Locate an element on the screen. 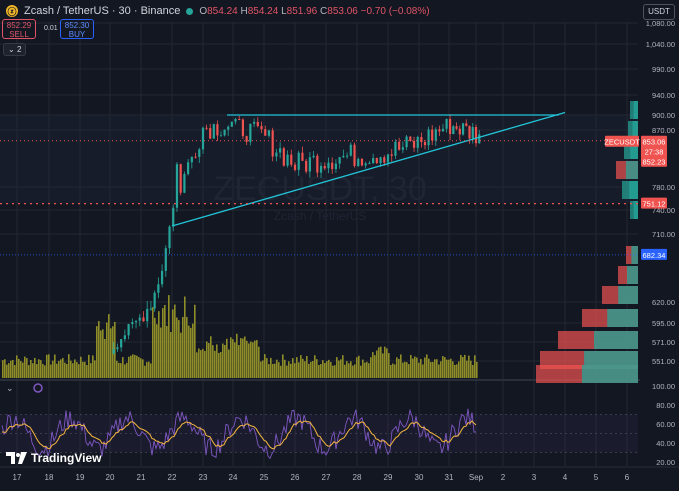 Image resolution: width=679 pixels, height=491 pixels. currency-selector: USDT is located at coordinates (659, 12).